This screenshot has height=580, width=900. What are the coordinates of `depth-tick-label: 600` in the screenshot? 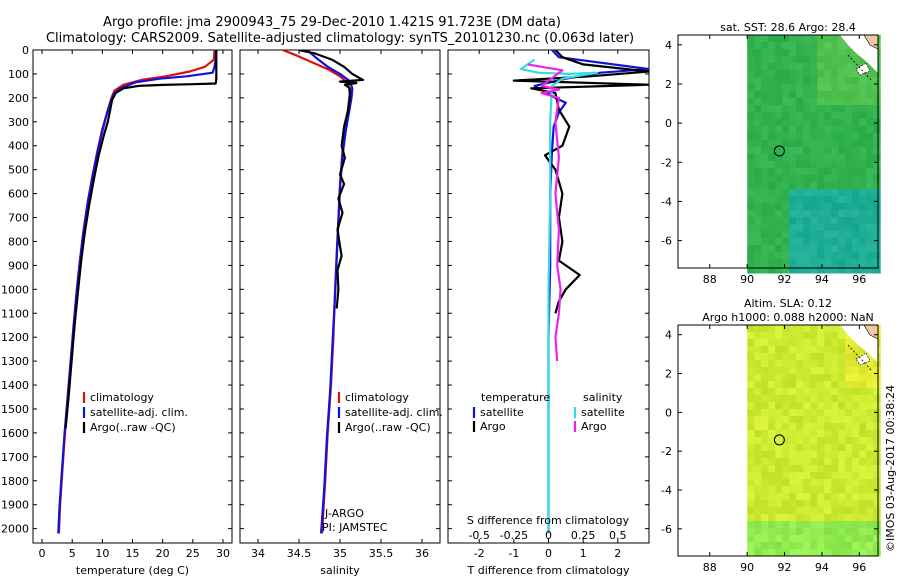 It's located at (18, 194).